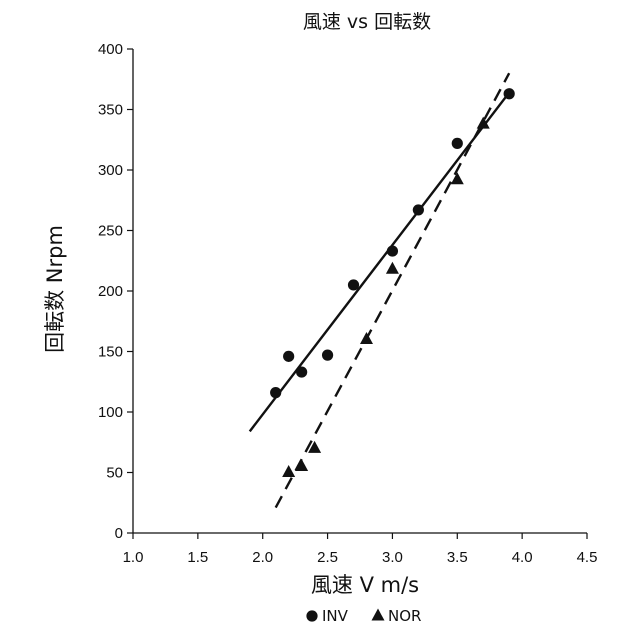  I want to click on legend-label-nor: NOR, so click(404, 616).